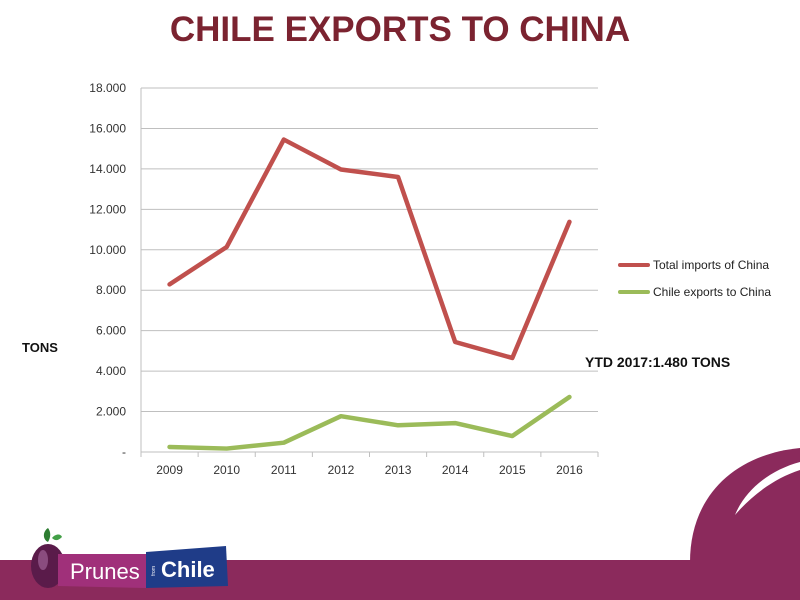  I want to click on logo-text-prunes: Prunes, so click(105, 571).